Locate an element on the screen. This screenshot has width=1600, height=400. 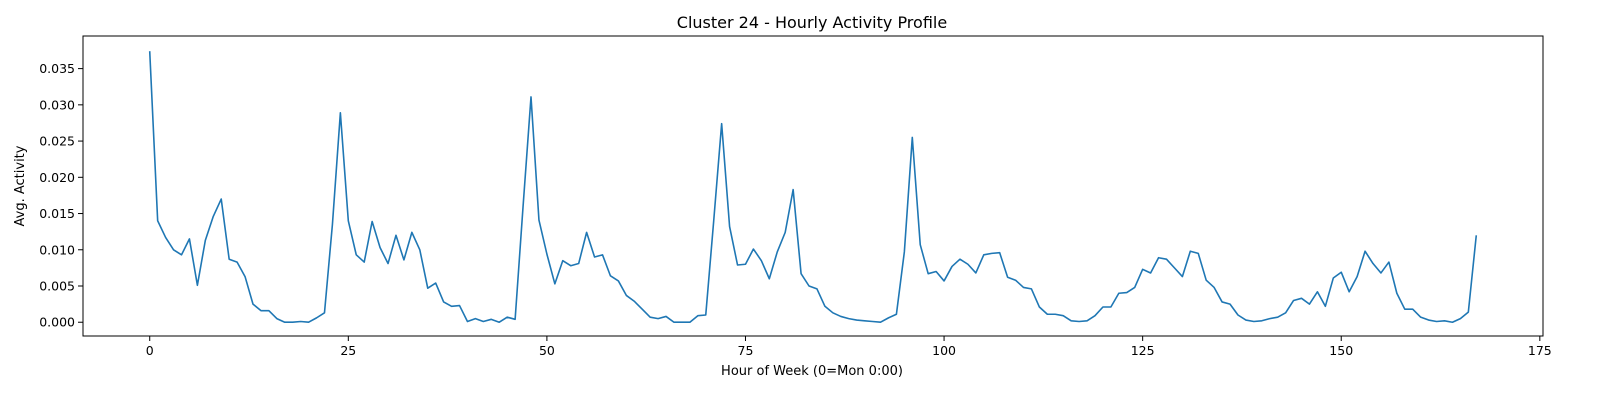
y-axis: 0.000 0.005 0.010 0.015 0.020 0.025 0.030 0.035 is located at coordinates (61, 195).